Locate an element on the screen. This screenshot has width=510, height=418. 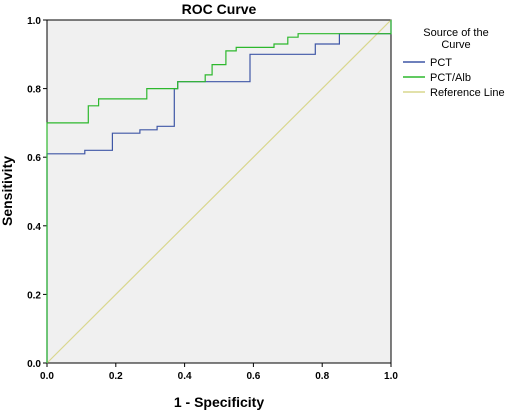
x-tick-label: 0.6 is located at coordinates (253, 376).